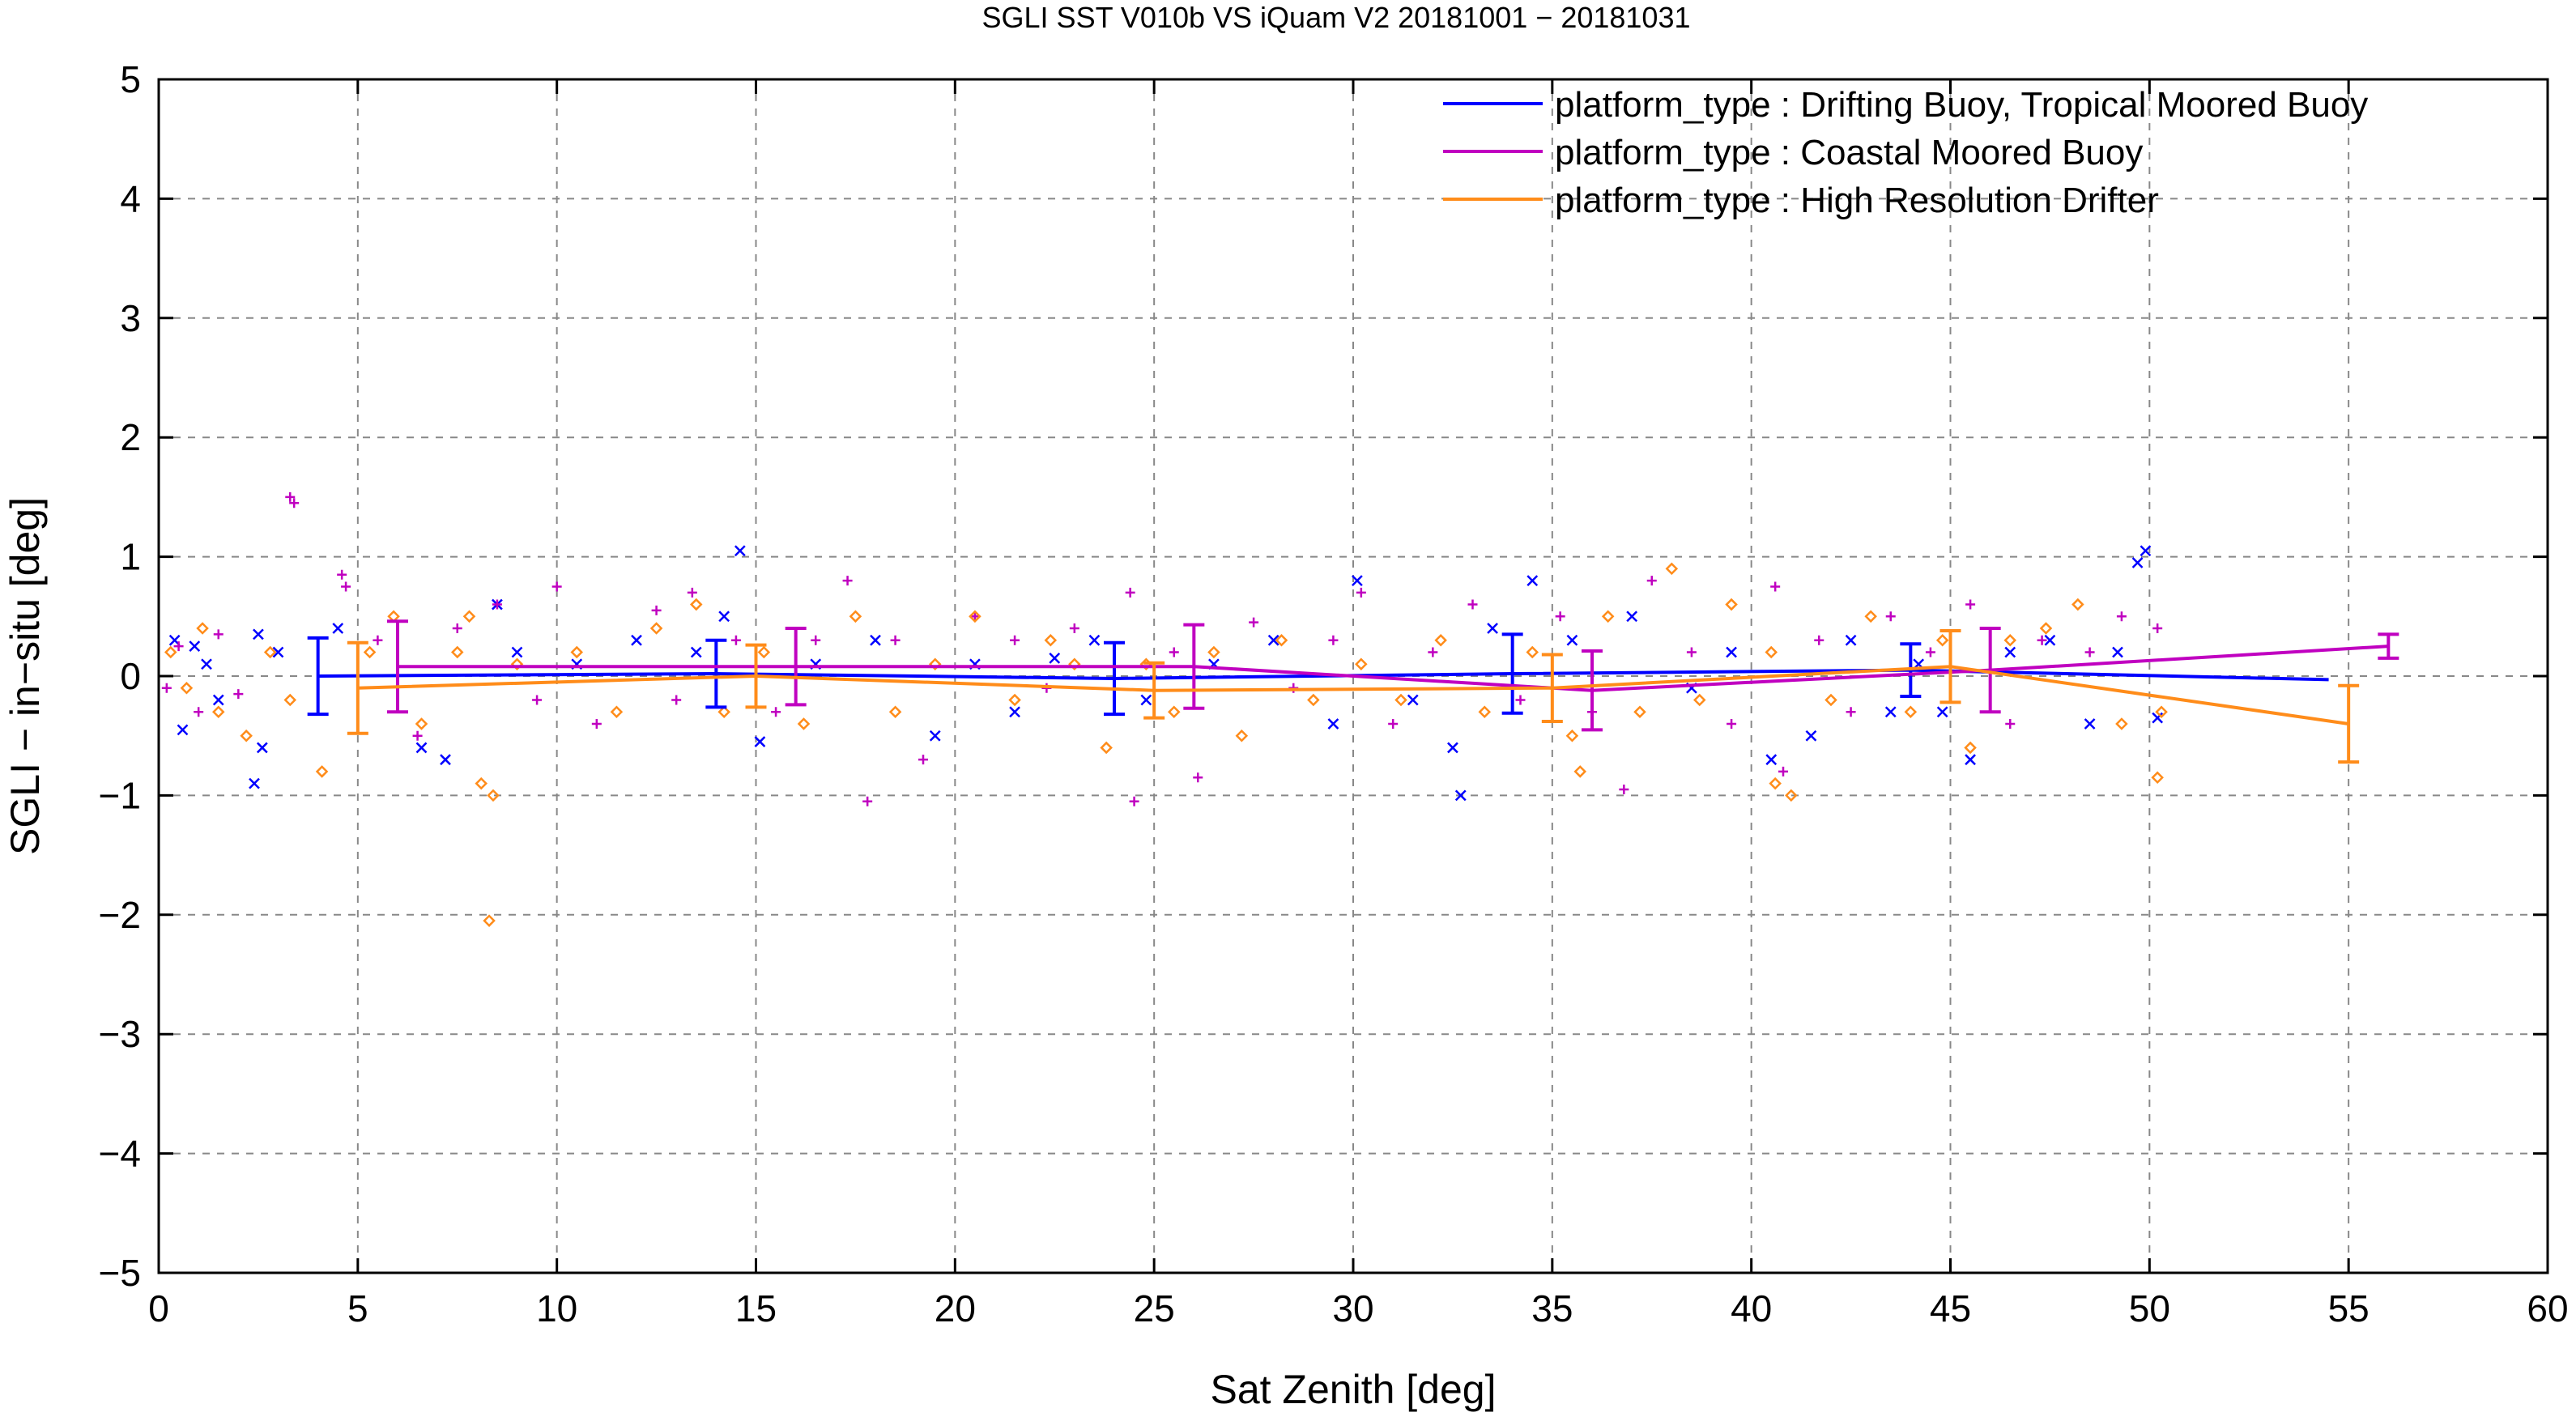  Describe the element at coordinates (25, 676) in the screenshot. I see `y-axis-label: SGLI − in−situ [deg]` at that location.